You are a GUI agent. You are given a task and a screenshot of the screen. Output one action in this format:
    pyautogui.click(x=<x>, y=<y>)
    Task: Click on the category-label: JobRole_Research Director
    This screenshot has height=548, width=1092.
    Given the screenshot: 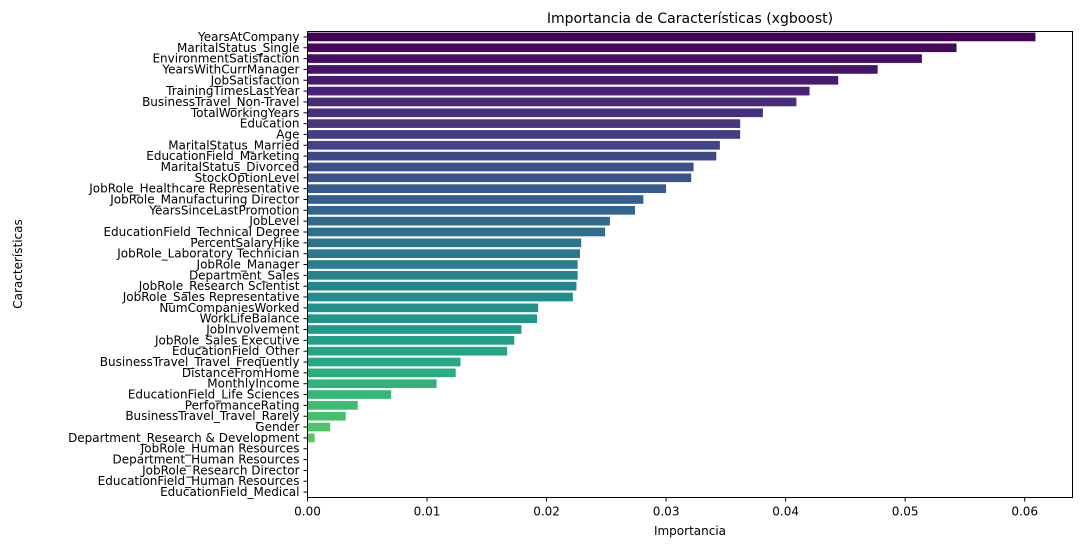 What is the action you would take?
    pyautogui.click(x=220, y=470)
    